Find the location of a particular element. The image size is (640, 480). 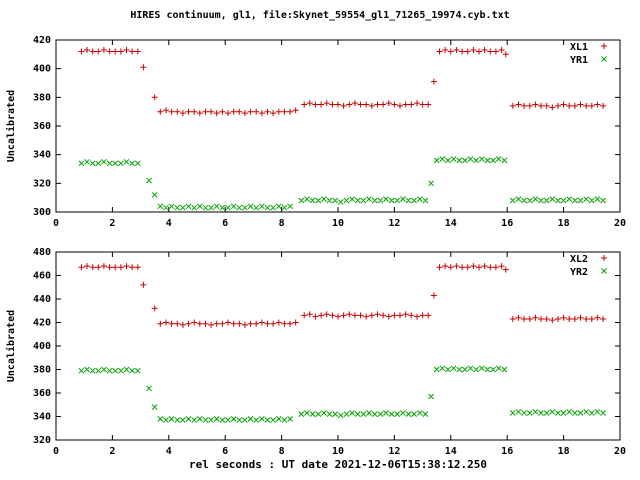

y-tick-label: 460 is located at coordinates (42, 276).